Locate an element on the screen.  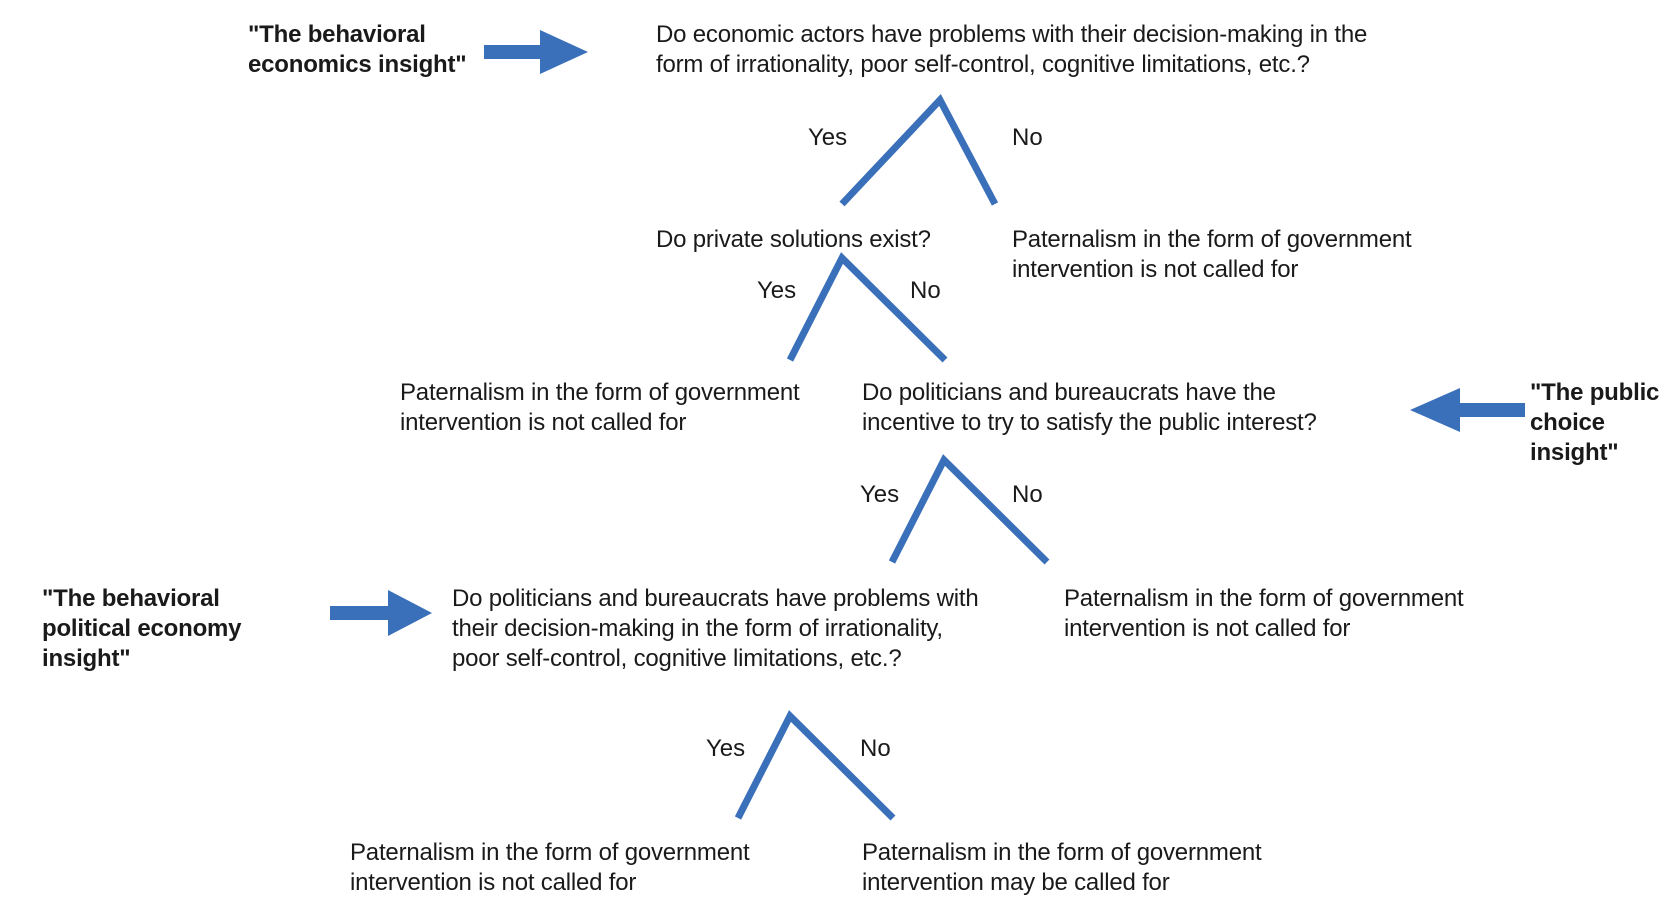
branch-q1 is located at coordinates (919, 150).